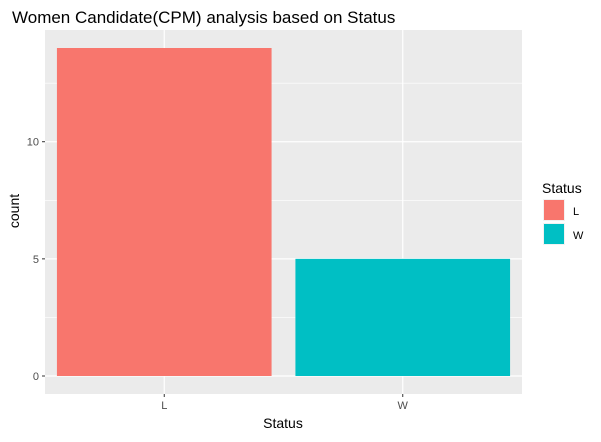 The image size is (601, 442). Describe the element at coordinates (578, 236) in the screenshot. I see `legend-label: W` at that location.